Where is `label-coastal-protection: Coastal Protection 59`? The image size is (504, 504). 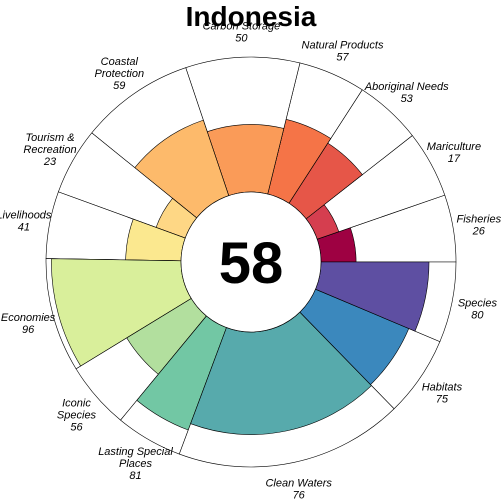
label-coastal-protection: Coastal Protection 59 is located at coordinates (120, 74).